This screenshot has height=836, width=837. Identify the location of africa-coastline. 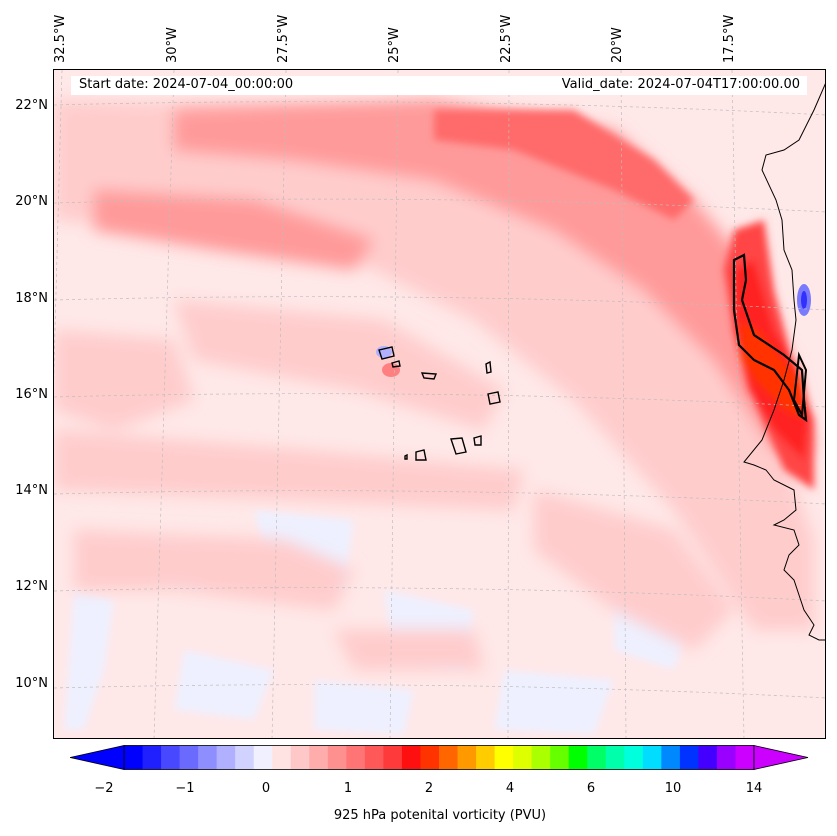
(784, 362).